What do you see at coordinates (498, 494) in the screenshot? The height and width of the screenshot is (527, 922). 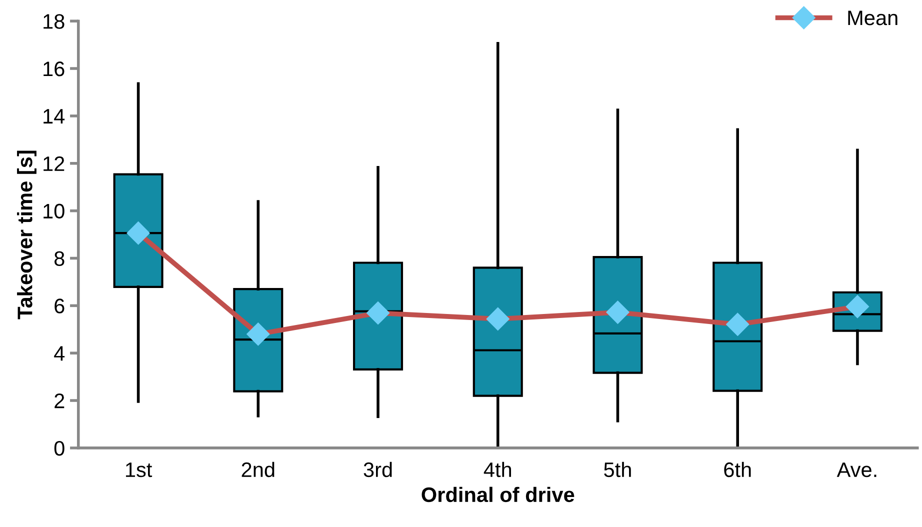 I see `x-axis-title: Ordinal of drive` at bounding box center [498, 494].